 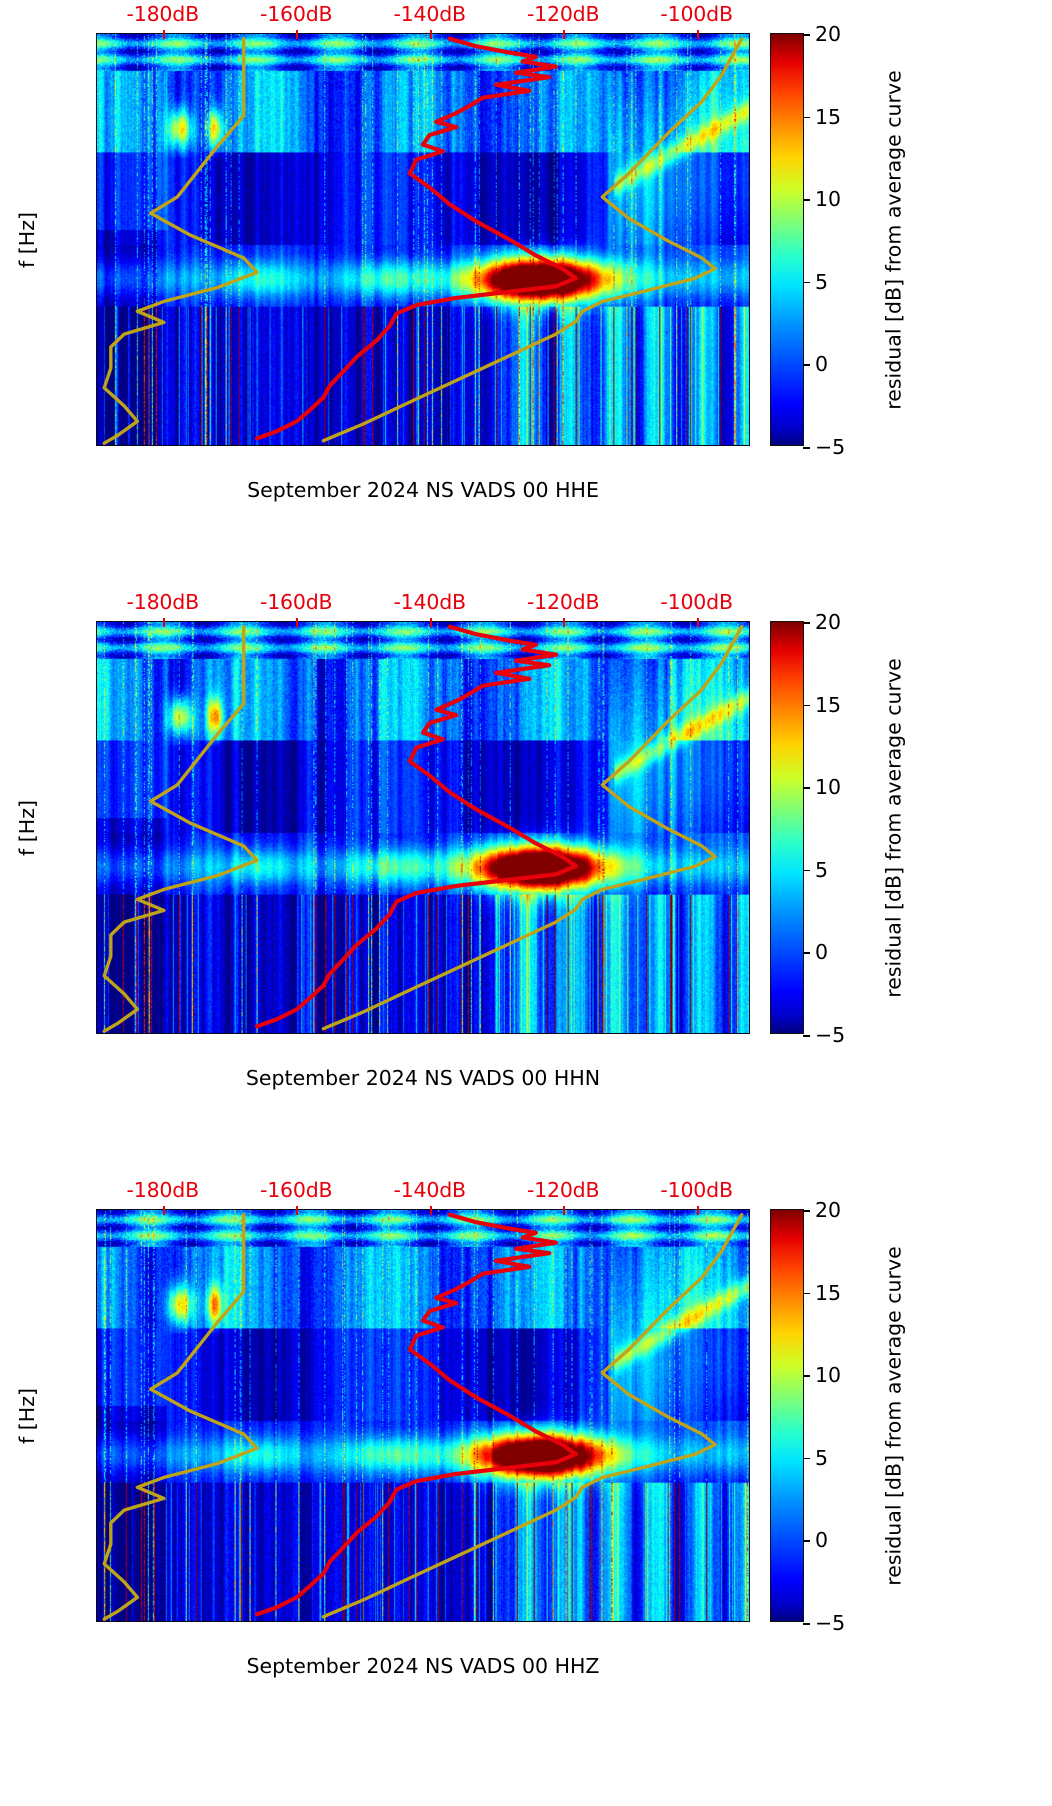 What do you see at coordinates (27, 827) in the screenshot?
I see `y-axis-title-text: f [Hz]` at bounding box center [27, 827].